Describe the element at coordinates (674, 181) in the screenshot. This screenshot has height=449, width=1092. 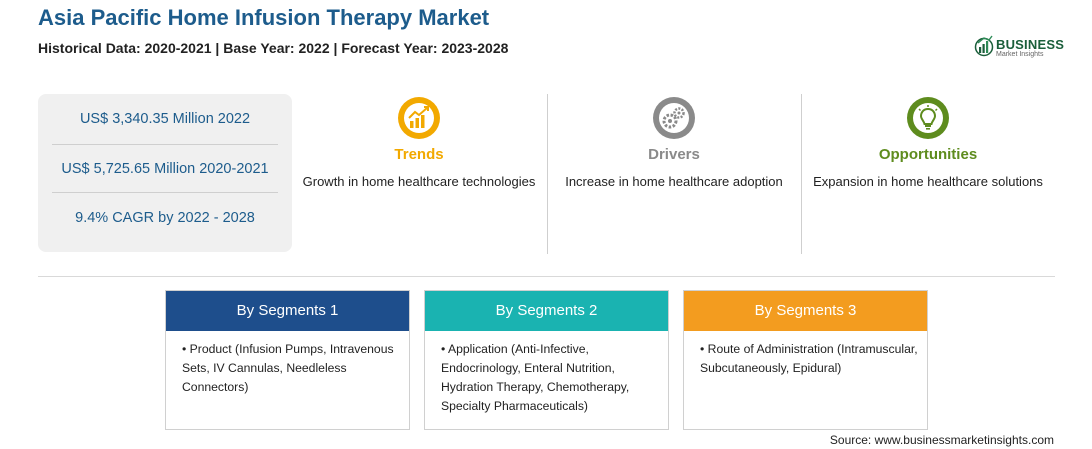
I see `drivers-description: Increase in home healthcare adoption` at that location.